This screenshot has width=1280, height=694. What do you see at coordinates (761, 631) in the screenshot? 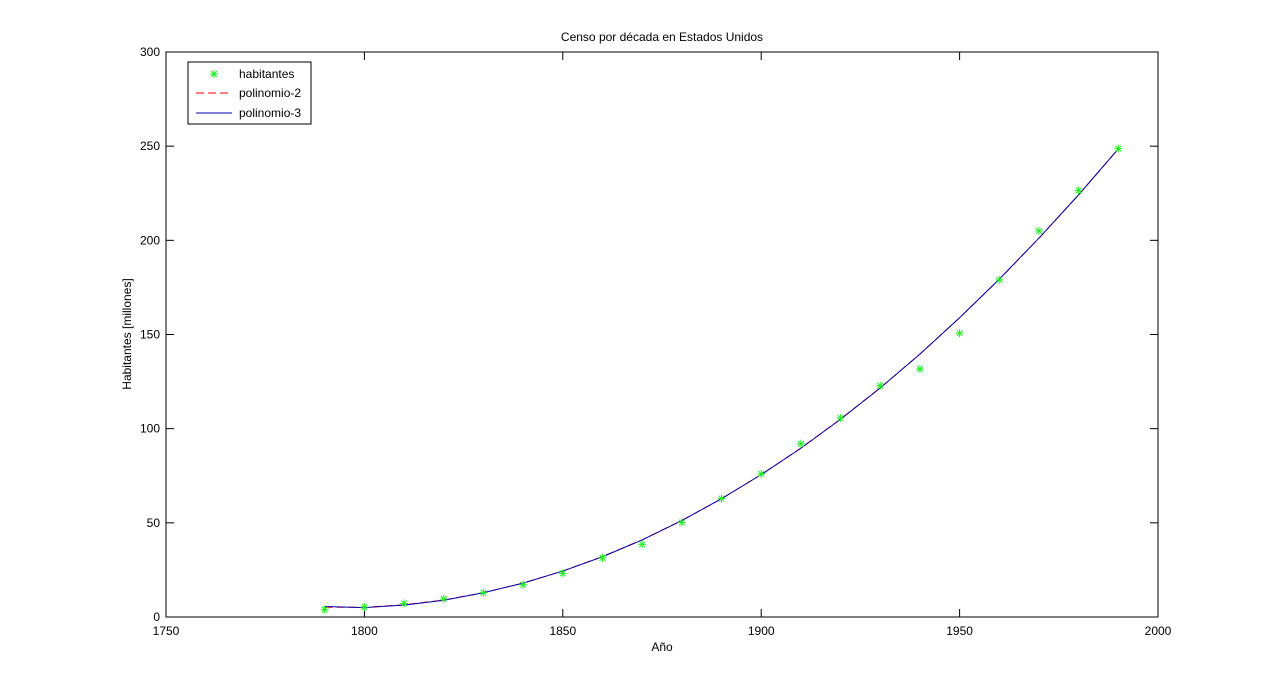
I see `x-tick-label: 1900` at bounding box center [761, 631].